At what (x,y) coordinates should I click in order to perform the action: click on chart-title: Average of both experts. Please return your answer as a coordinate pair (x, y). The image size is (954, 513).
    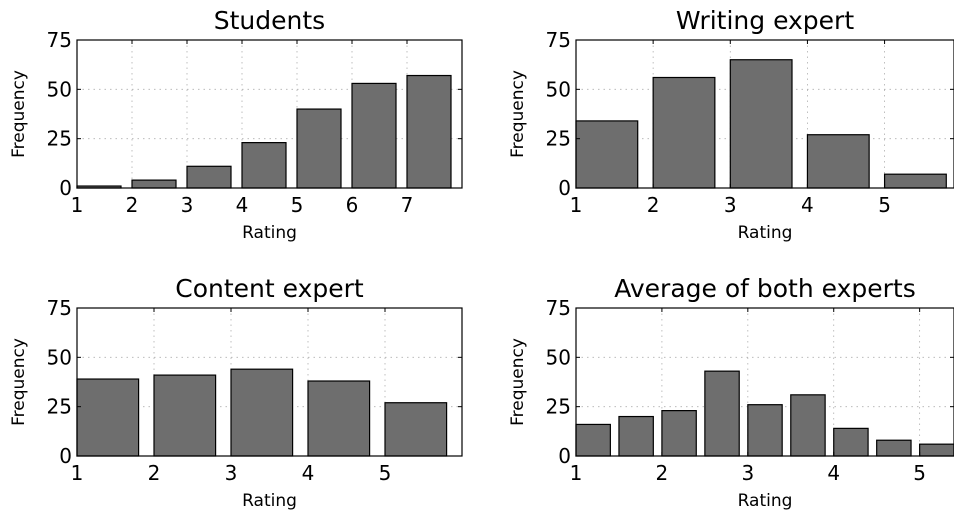
    Looking at the image, I should click on (765, 288).